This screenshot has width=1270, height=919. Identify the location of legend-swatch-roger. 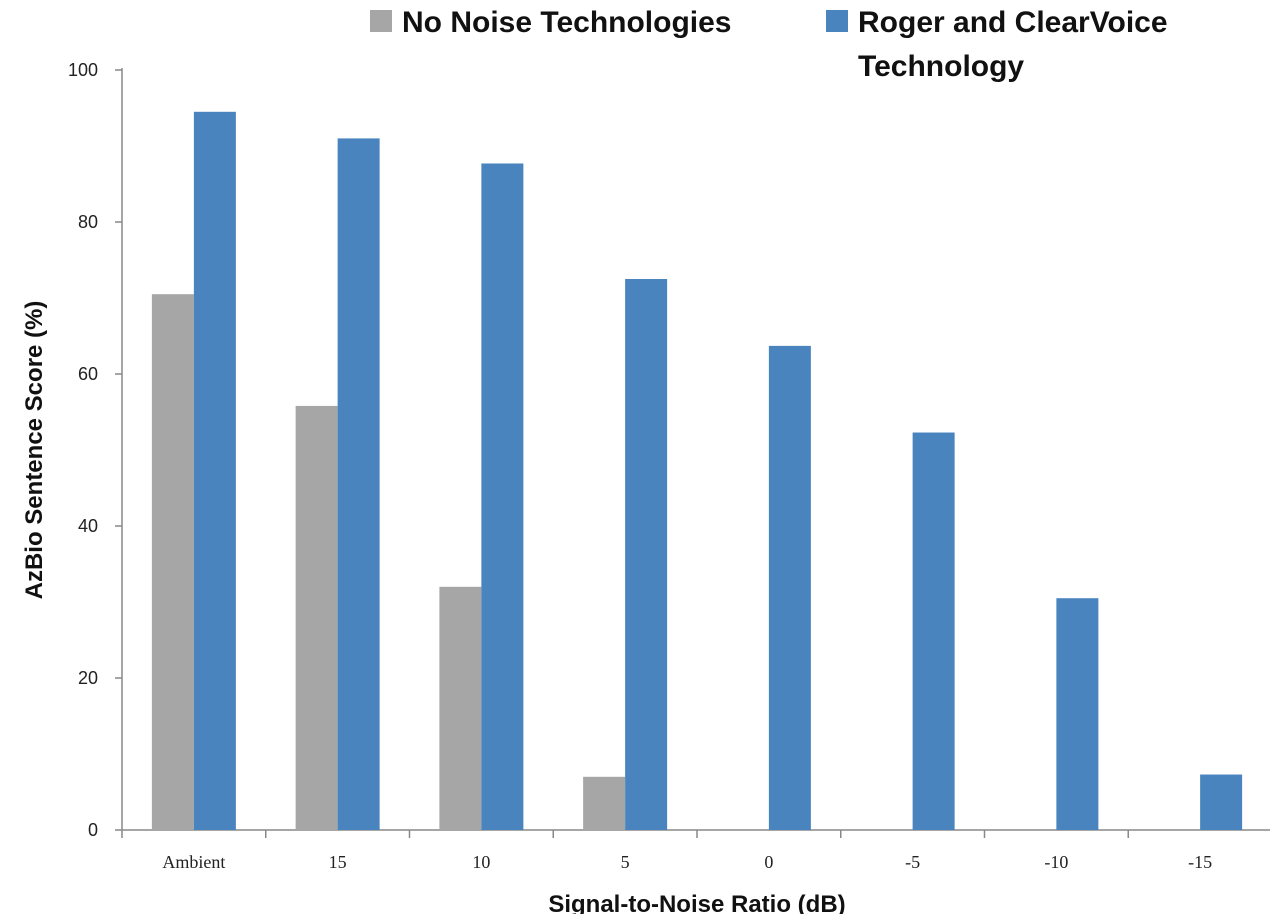
(837, 21).